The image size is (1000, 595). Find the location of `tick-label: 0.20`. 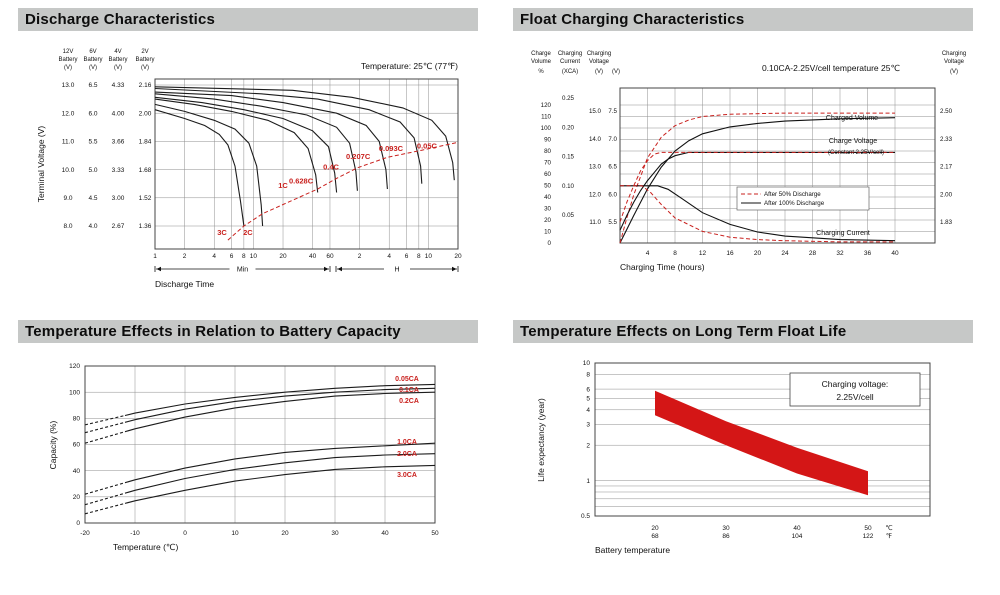

tick-label: 0.20 is located at coordinates (568, 127).